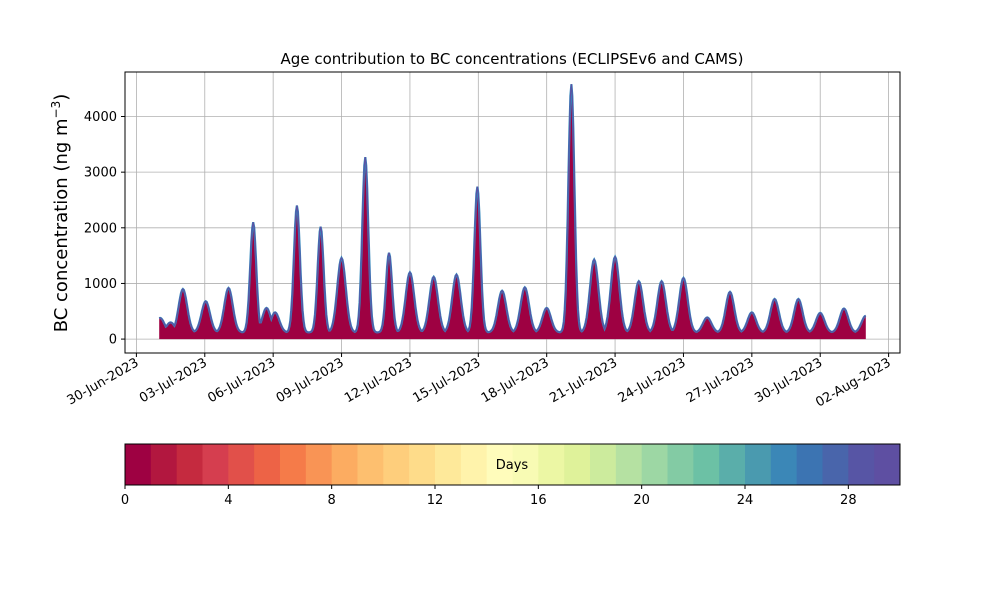  I want to click on colorbar-tick-label: 12, so click(435, 500).